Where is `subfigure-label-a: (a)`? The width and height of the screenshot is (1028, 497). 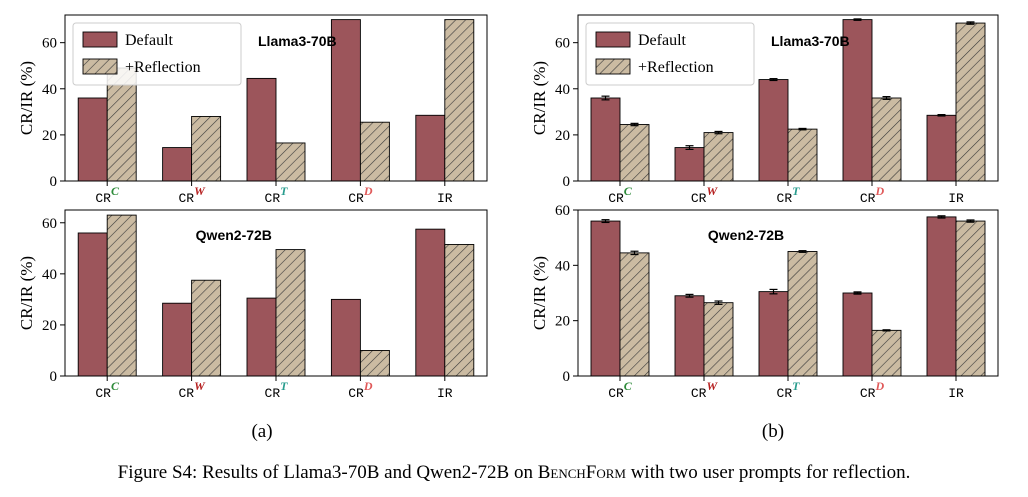
subfigure-label-a: (a) is located at coordinates (261, 431).